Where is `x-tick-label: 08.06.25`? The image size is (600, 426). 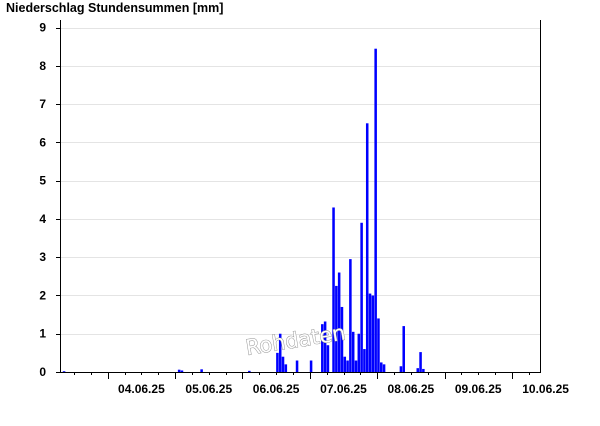 x-tick-label: 08.06.25 is located at coordinates (411, 389).